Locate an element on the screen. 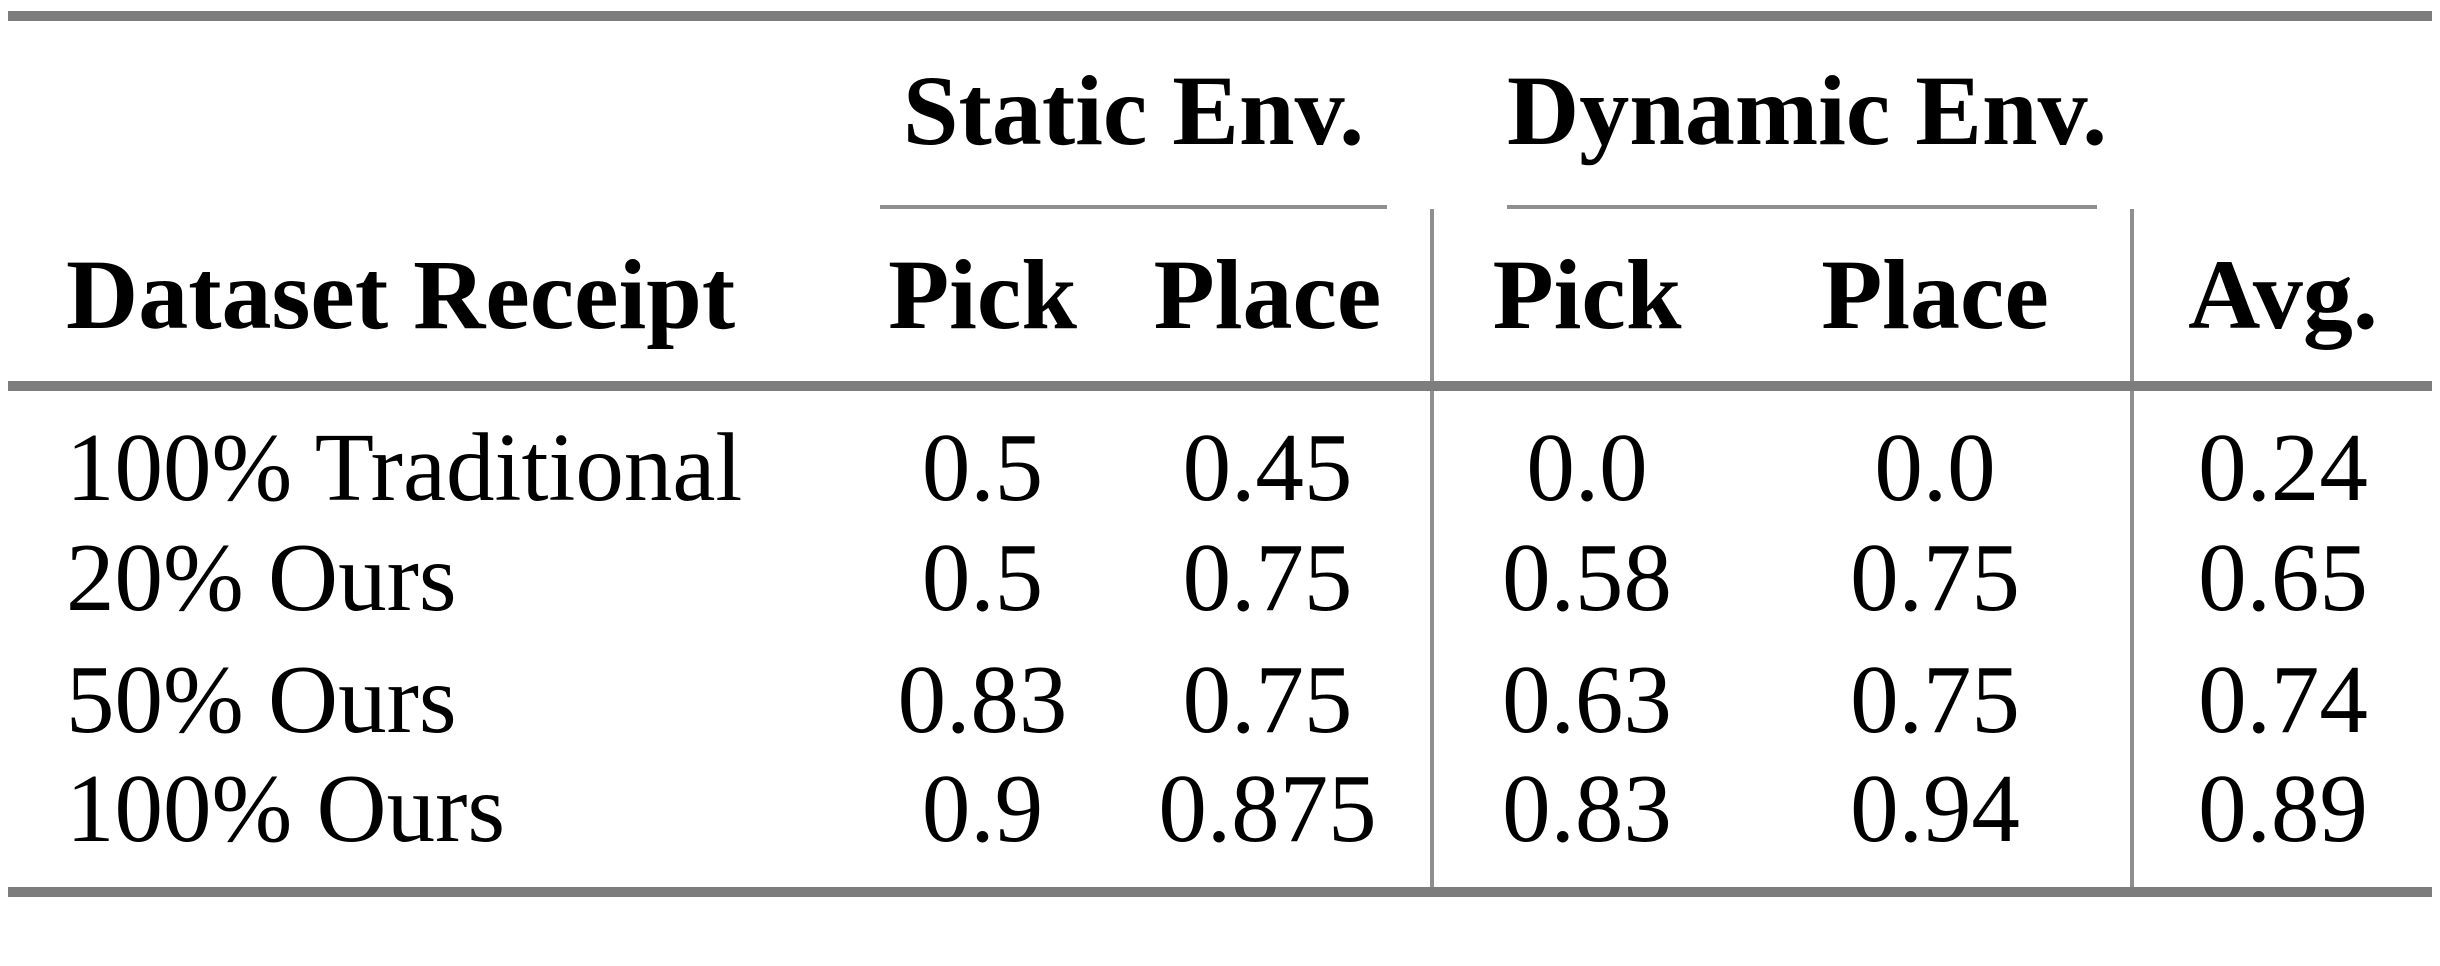 This screenshot has height=966, width=2440. cell-dynamic-pick: 0.63 is located at coordinates (1585, 699).